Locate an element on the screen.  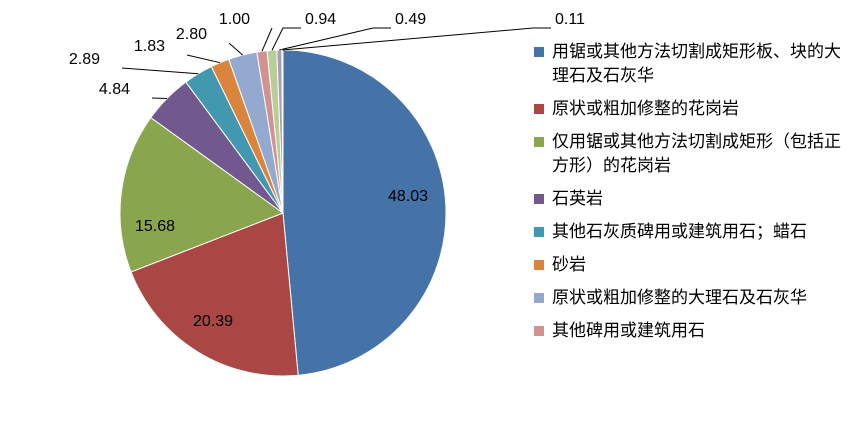
legend-item: 原状或粗加修整的花岗岩 is located at coordinates (694, 109).